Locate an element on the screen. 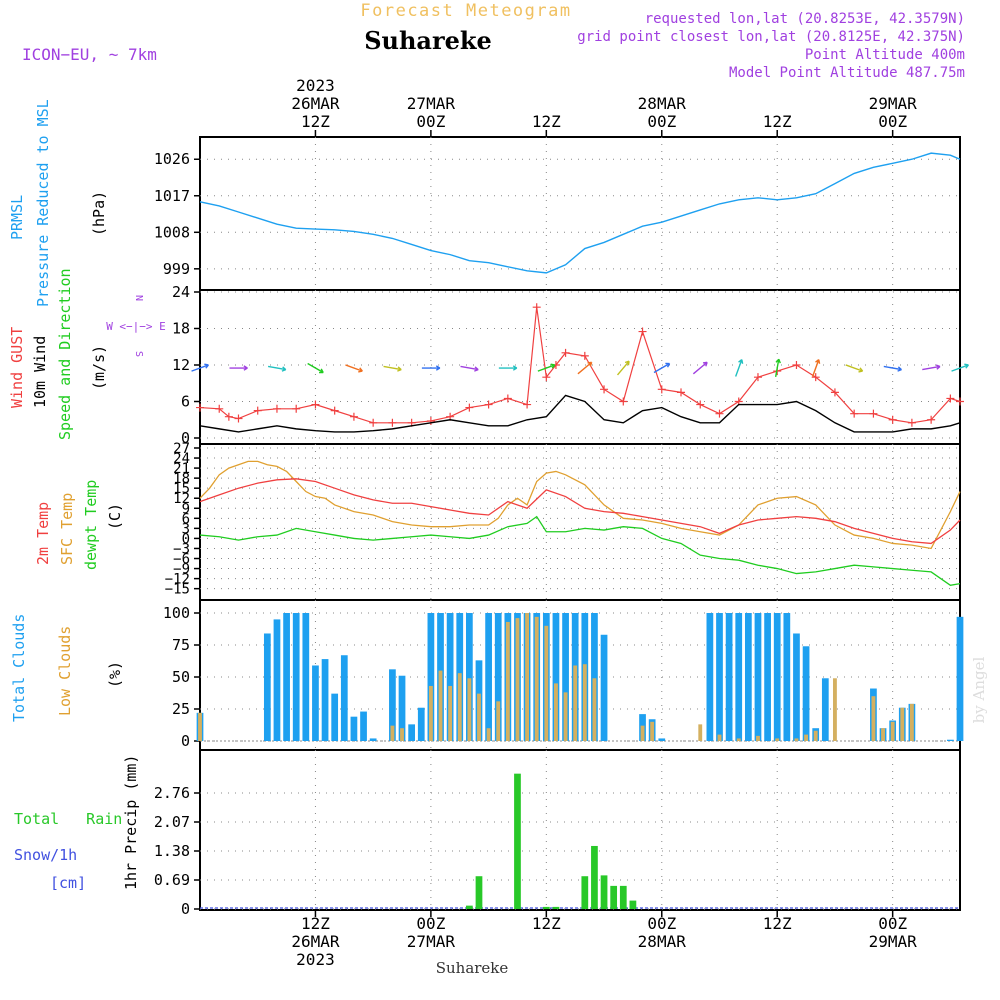 Image resolution: width=1000 pixels, height=1000 pixels. ytick-label-pressure: 1017 is located at coordinates (172, 196).